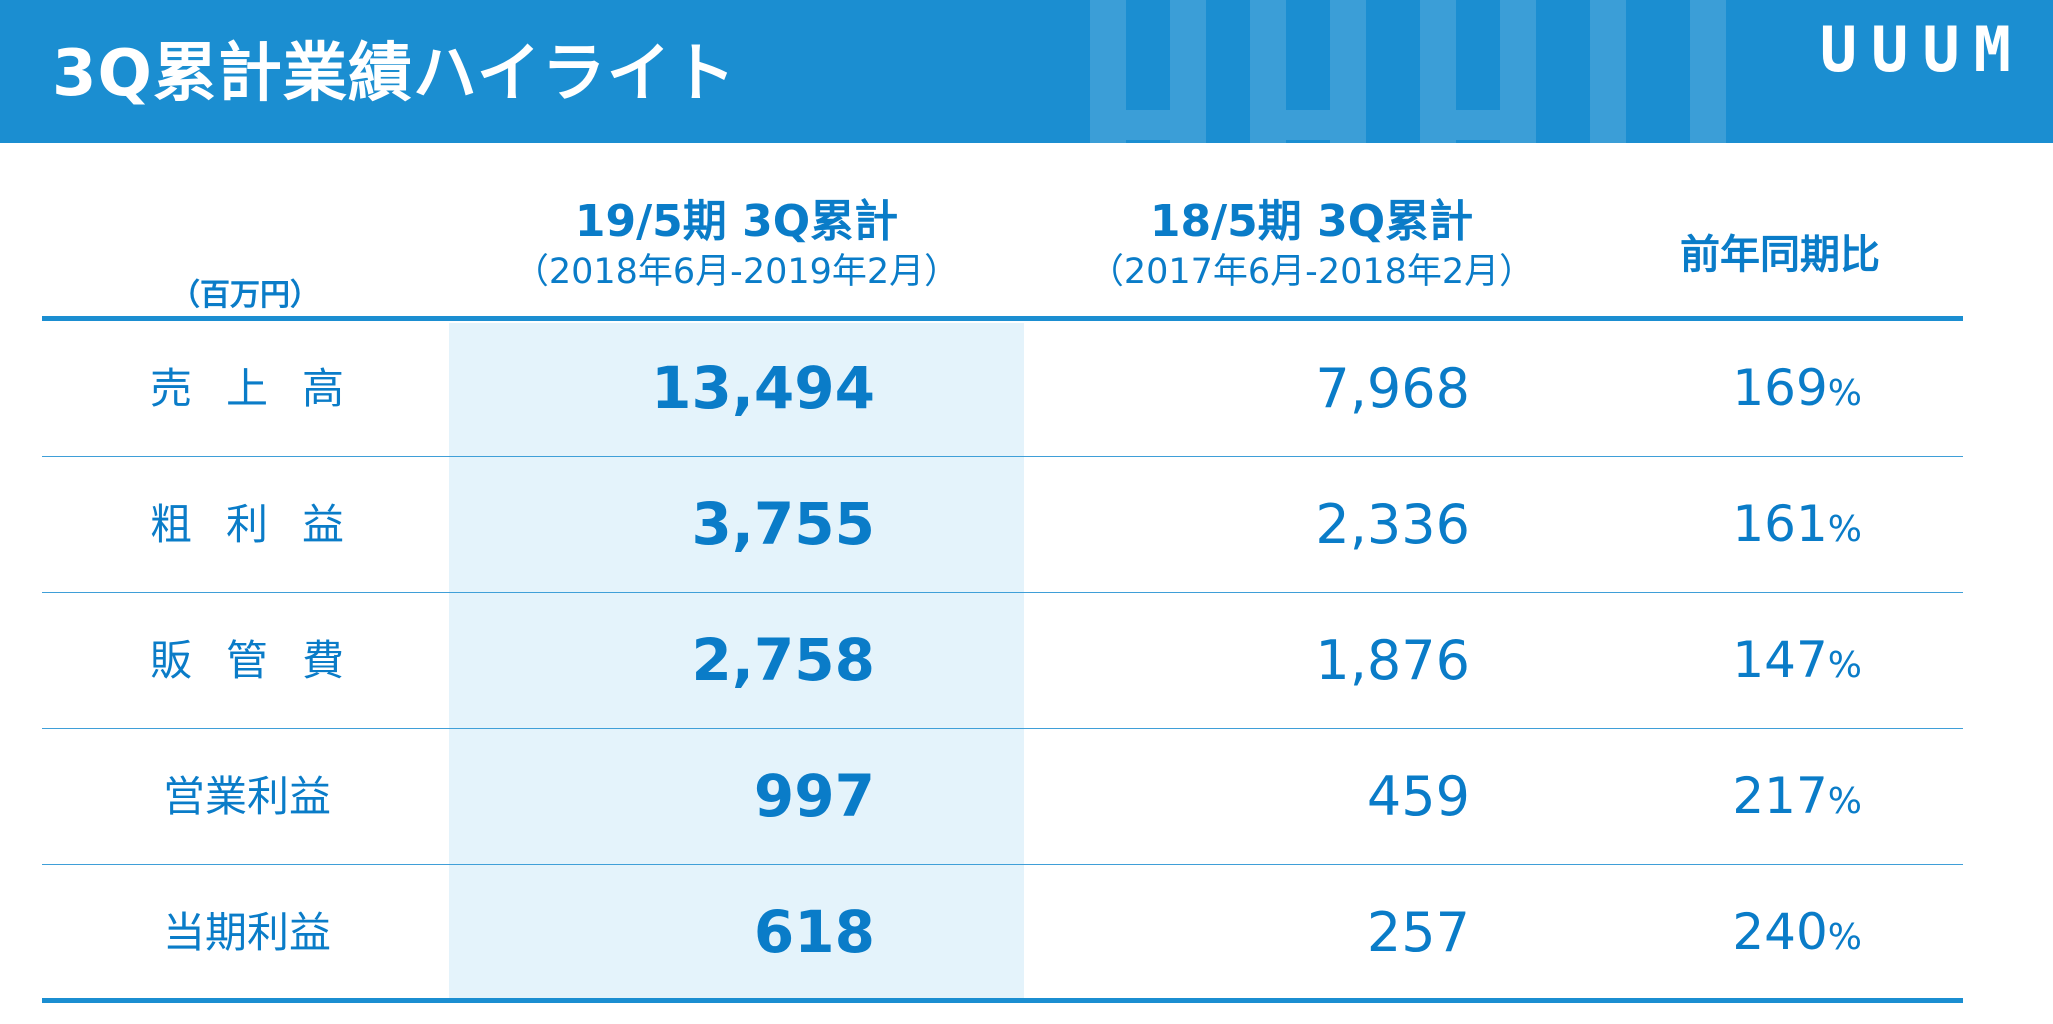  Describe the element at coordinates (783, 660) in the screenshot. I see `value-current: 2,758` at that location.